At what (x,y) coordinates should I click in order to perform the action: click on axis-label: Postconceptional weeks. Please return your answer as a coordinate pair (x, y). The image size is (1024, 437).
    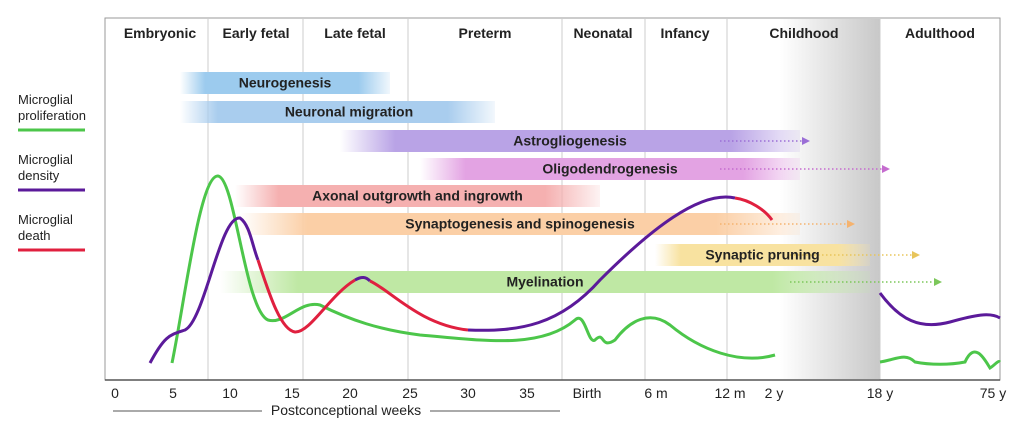
    Looking at the image, I should click on (346, 410).